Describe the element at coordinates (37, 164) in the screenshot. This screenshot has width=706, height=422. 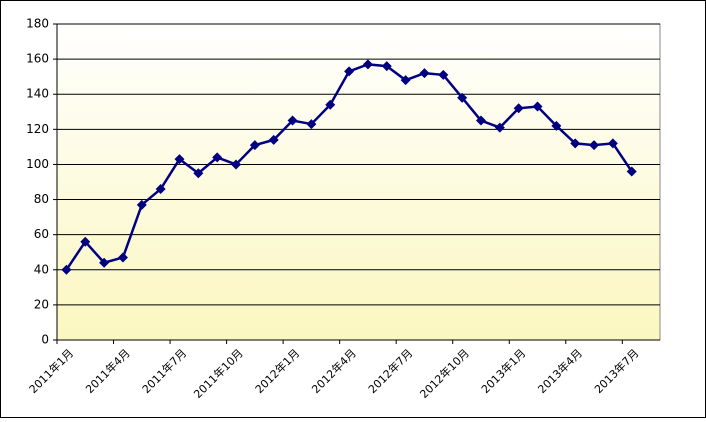
I see `y-tick-label: 100` at that location.